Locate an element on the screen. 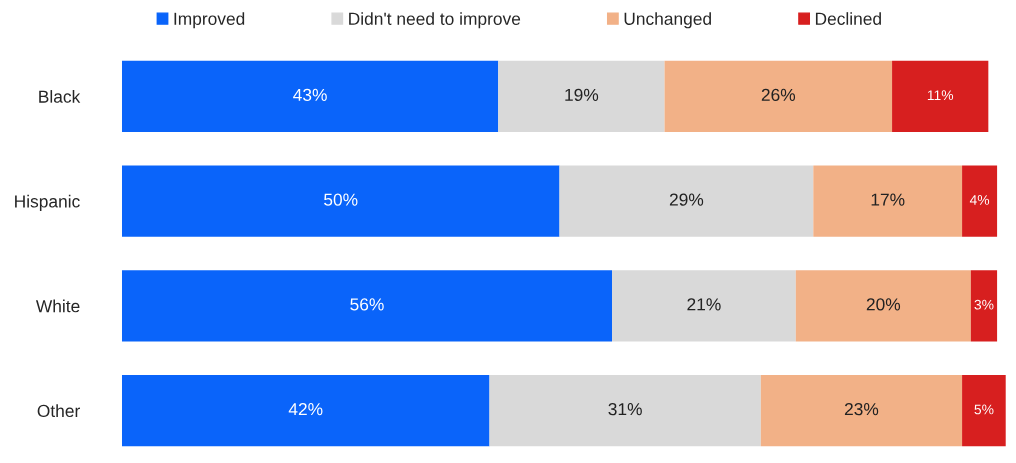 The image size is (1016, 463). y-tick-label: Black is located at coordinates (60, 96).